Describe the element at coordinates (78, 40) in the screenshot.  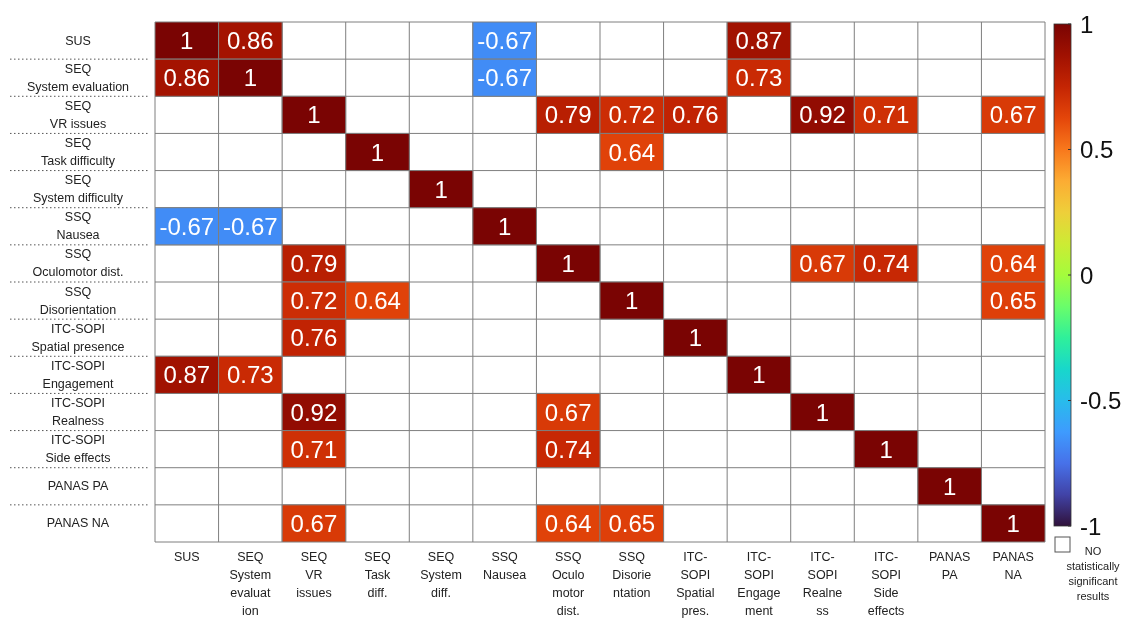
I see `y-tick-label: SUS` at that location.